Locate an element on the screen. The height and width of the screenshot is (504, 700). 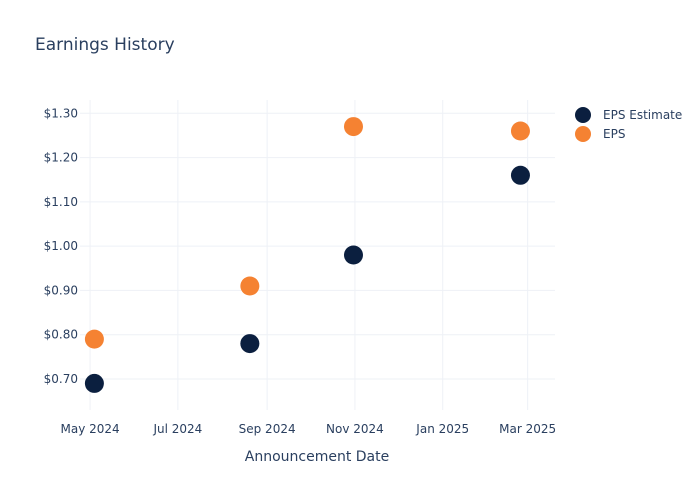
legend-label: EPS is located at coordinates (614, 134).